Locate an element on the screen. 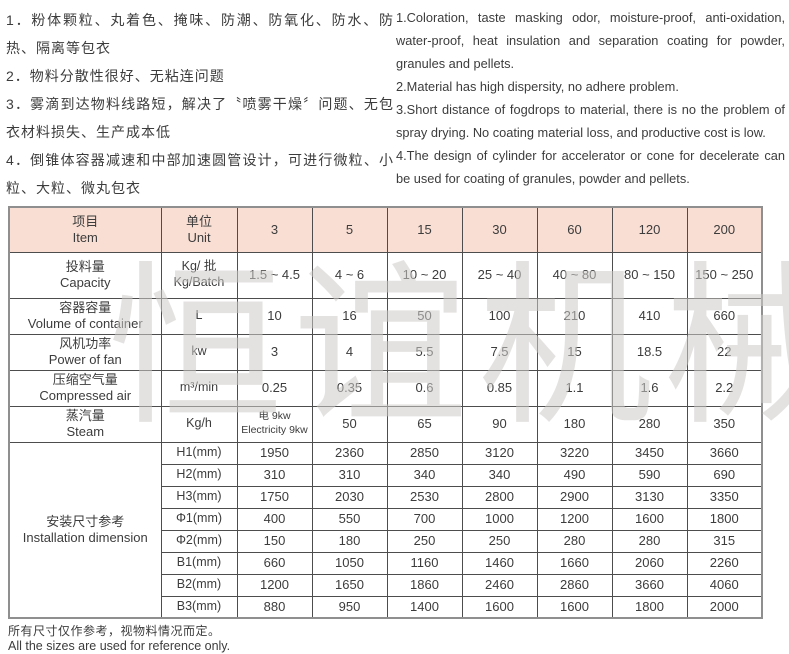 The height and width of the screenshot is (654, 789). value-cell: 1160 is located at coordinates (424, 563).